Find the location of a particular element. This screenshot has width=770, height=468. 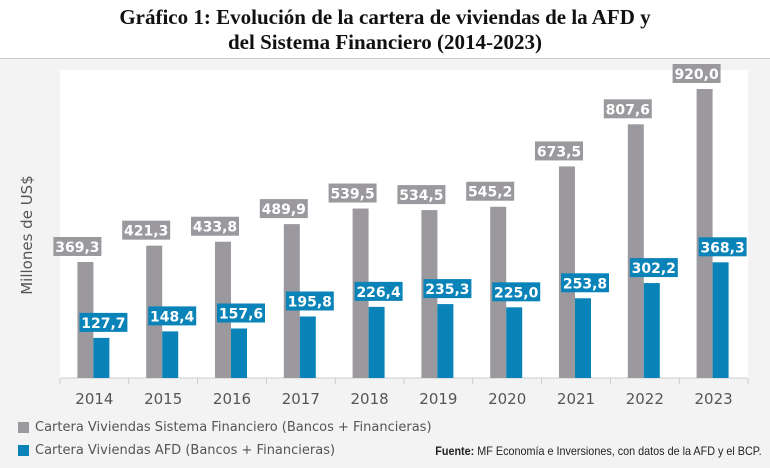

data-label: 807,6 is located at coordinates (628, 110).